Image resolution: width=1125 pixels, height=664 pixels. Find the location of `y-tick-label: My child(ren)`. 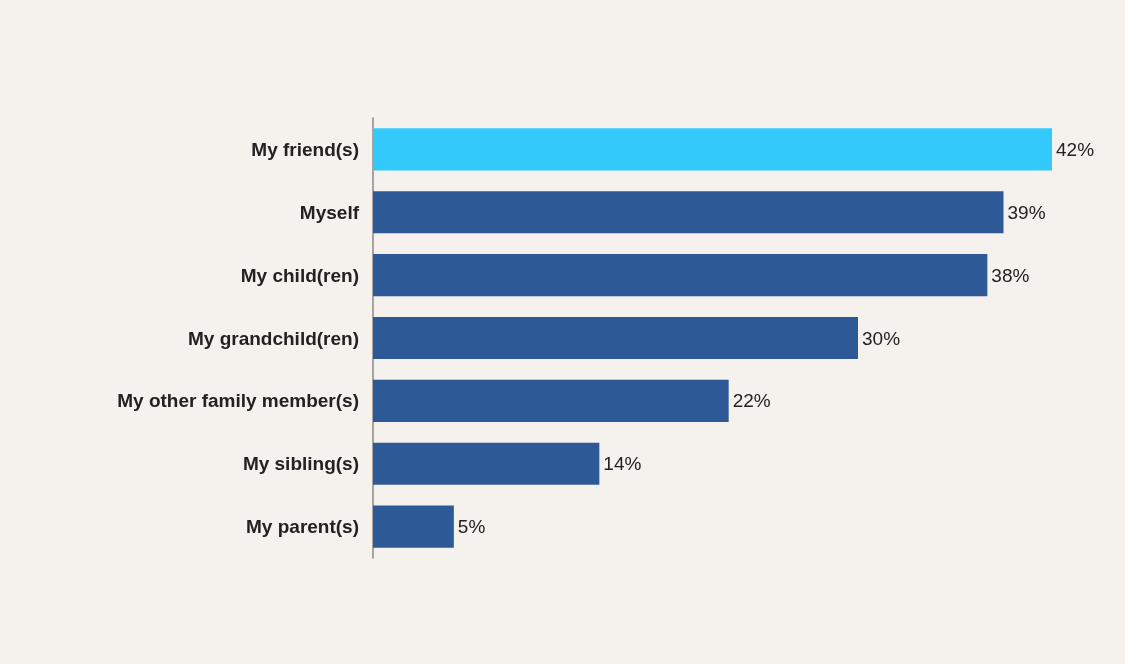

y-tick-label: My child(ren) is located at coordinates (299, 275).